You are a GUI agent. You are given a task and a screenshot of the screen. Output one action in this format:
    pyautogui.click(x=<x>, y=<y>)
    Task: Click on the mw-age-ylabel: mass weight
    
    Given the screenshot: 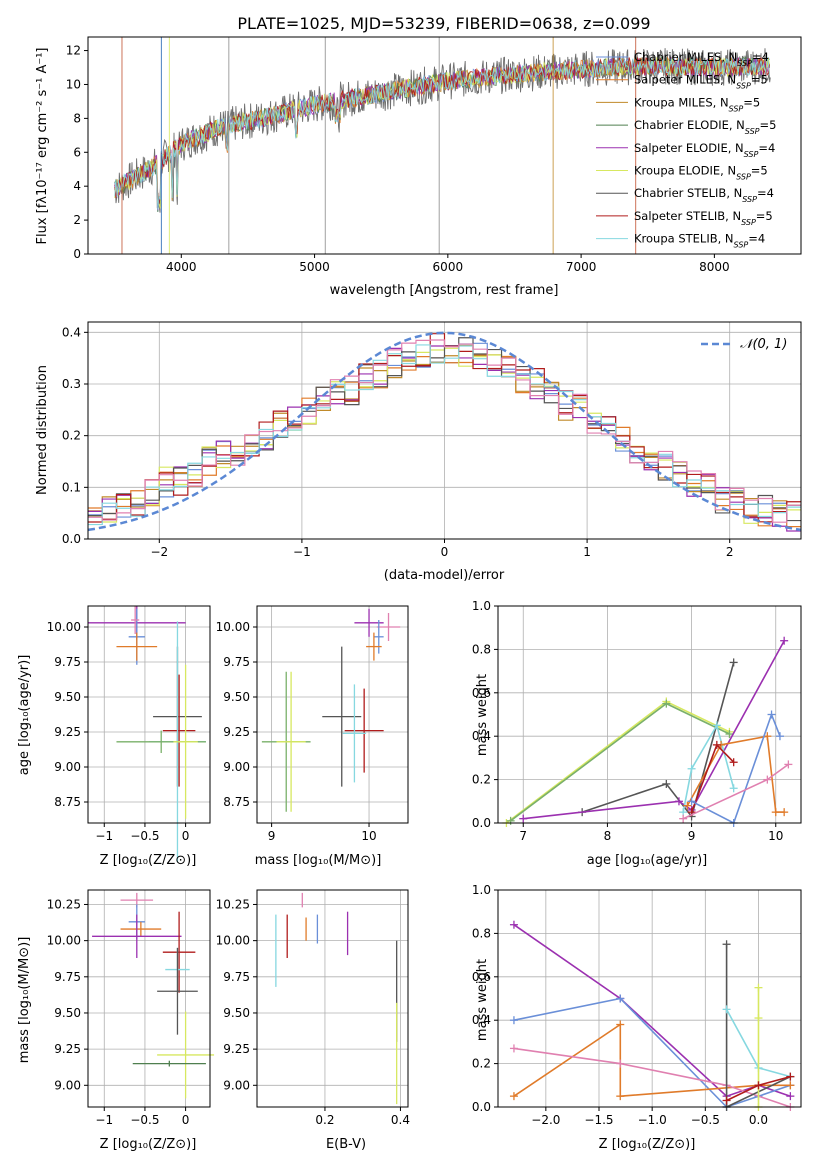 What is the action you would take?
    pyautogui.click(x=482, y=715)
    